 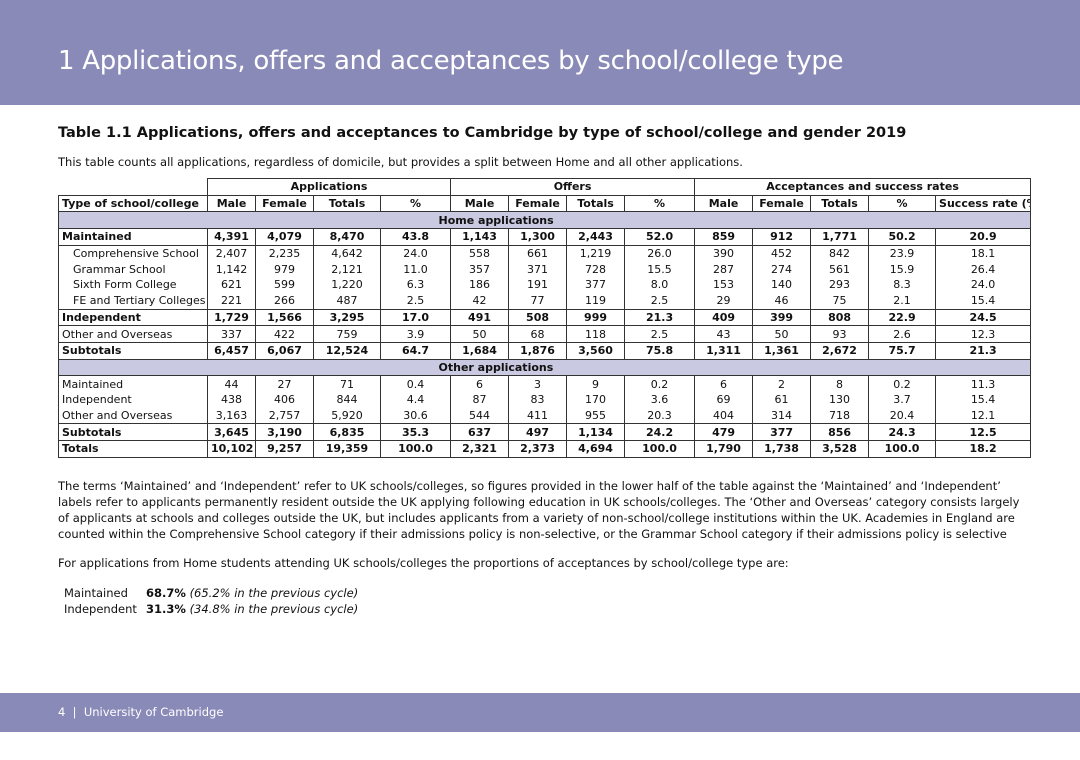 What do you see at coordinates (231, 334) in the screenshot?
I see `cell: 337` at bounding box center [231, 334].